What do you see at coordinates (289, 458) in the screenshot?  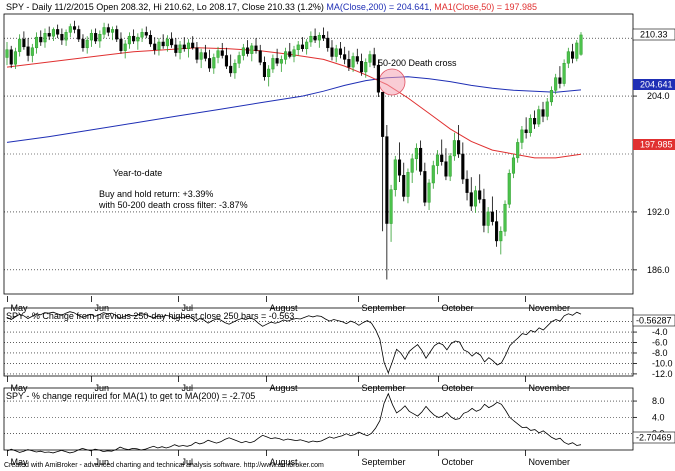 I see `pct-to-ma200-x-labels: May Jun Jul August September October November` at bounding box center [289, 458].